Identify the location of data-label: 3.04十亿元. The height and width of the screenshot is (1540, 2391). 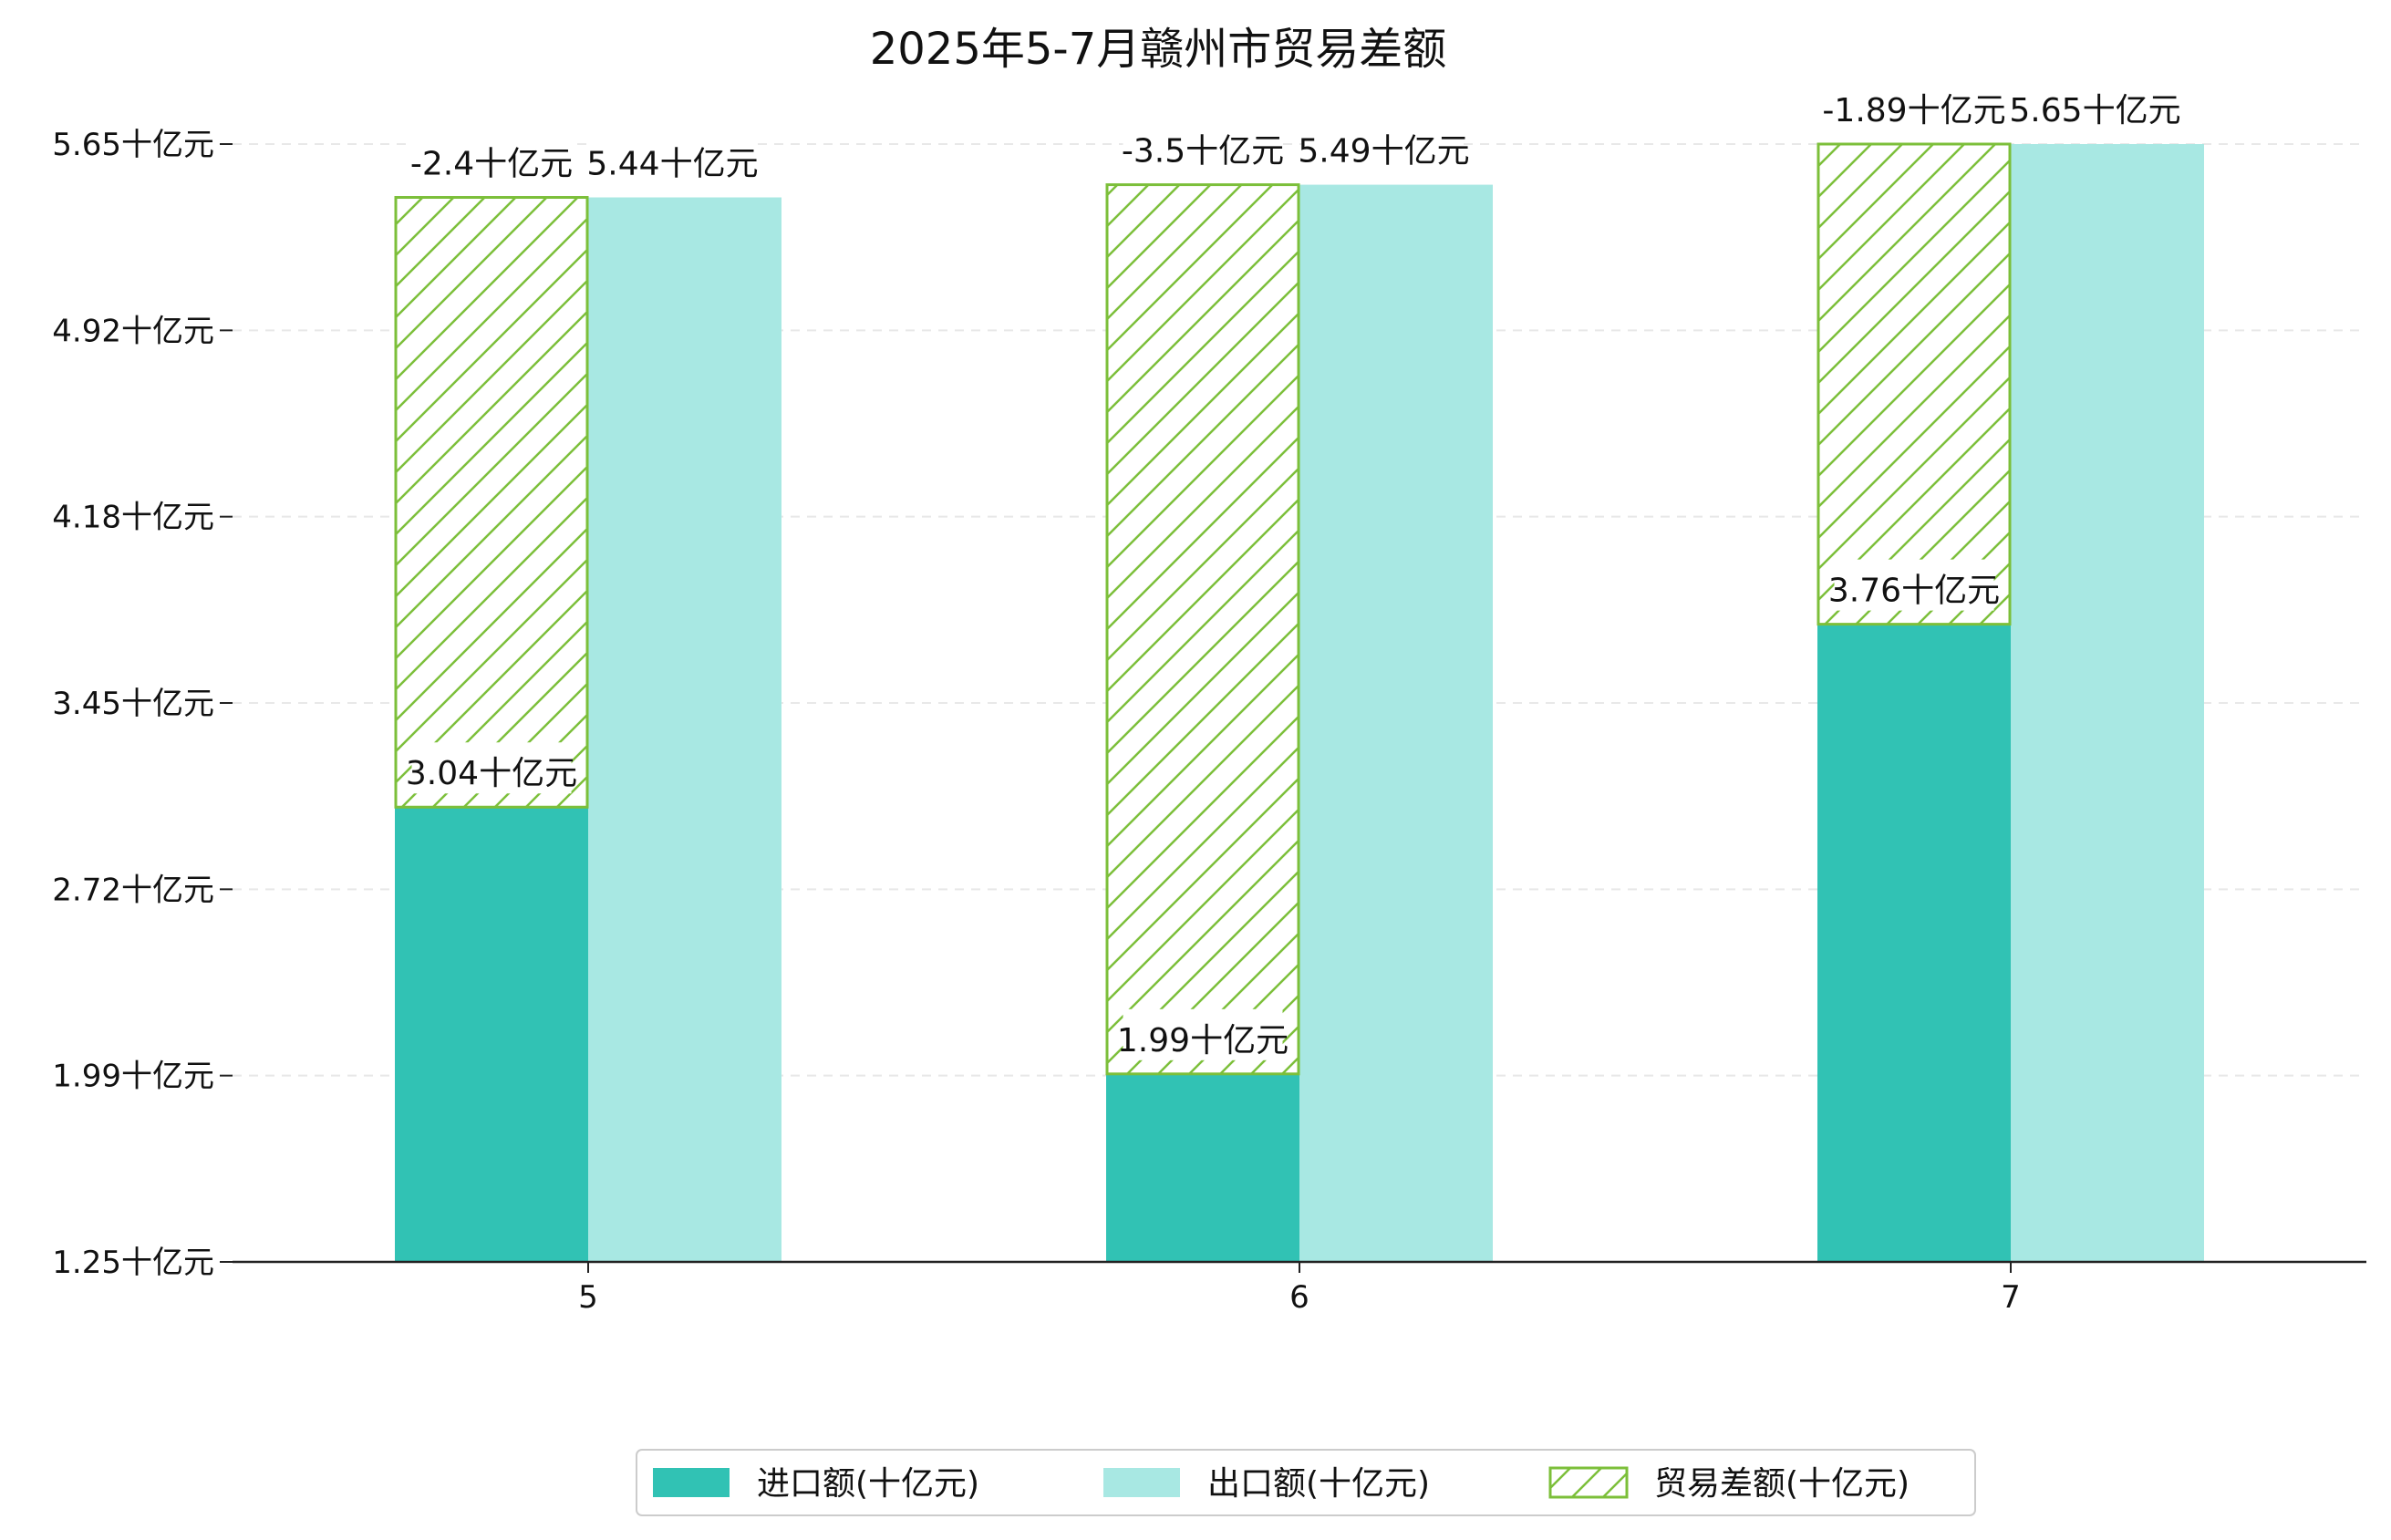
(492, 768).